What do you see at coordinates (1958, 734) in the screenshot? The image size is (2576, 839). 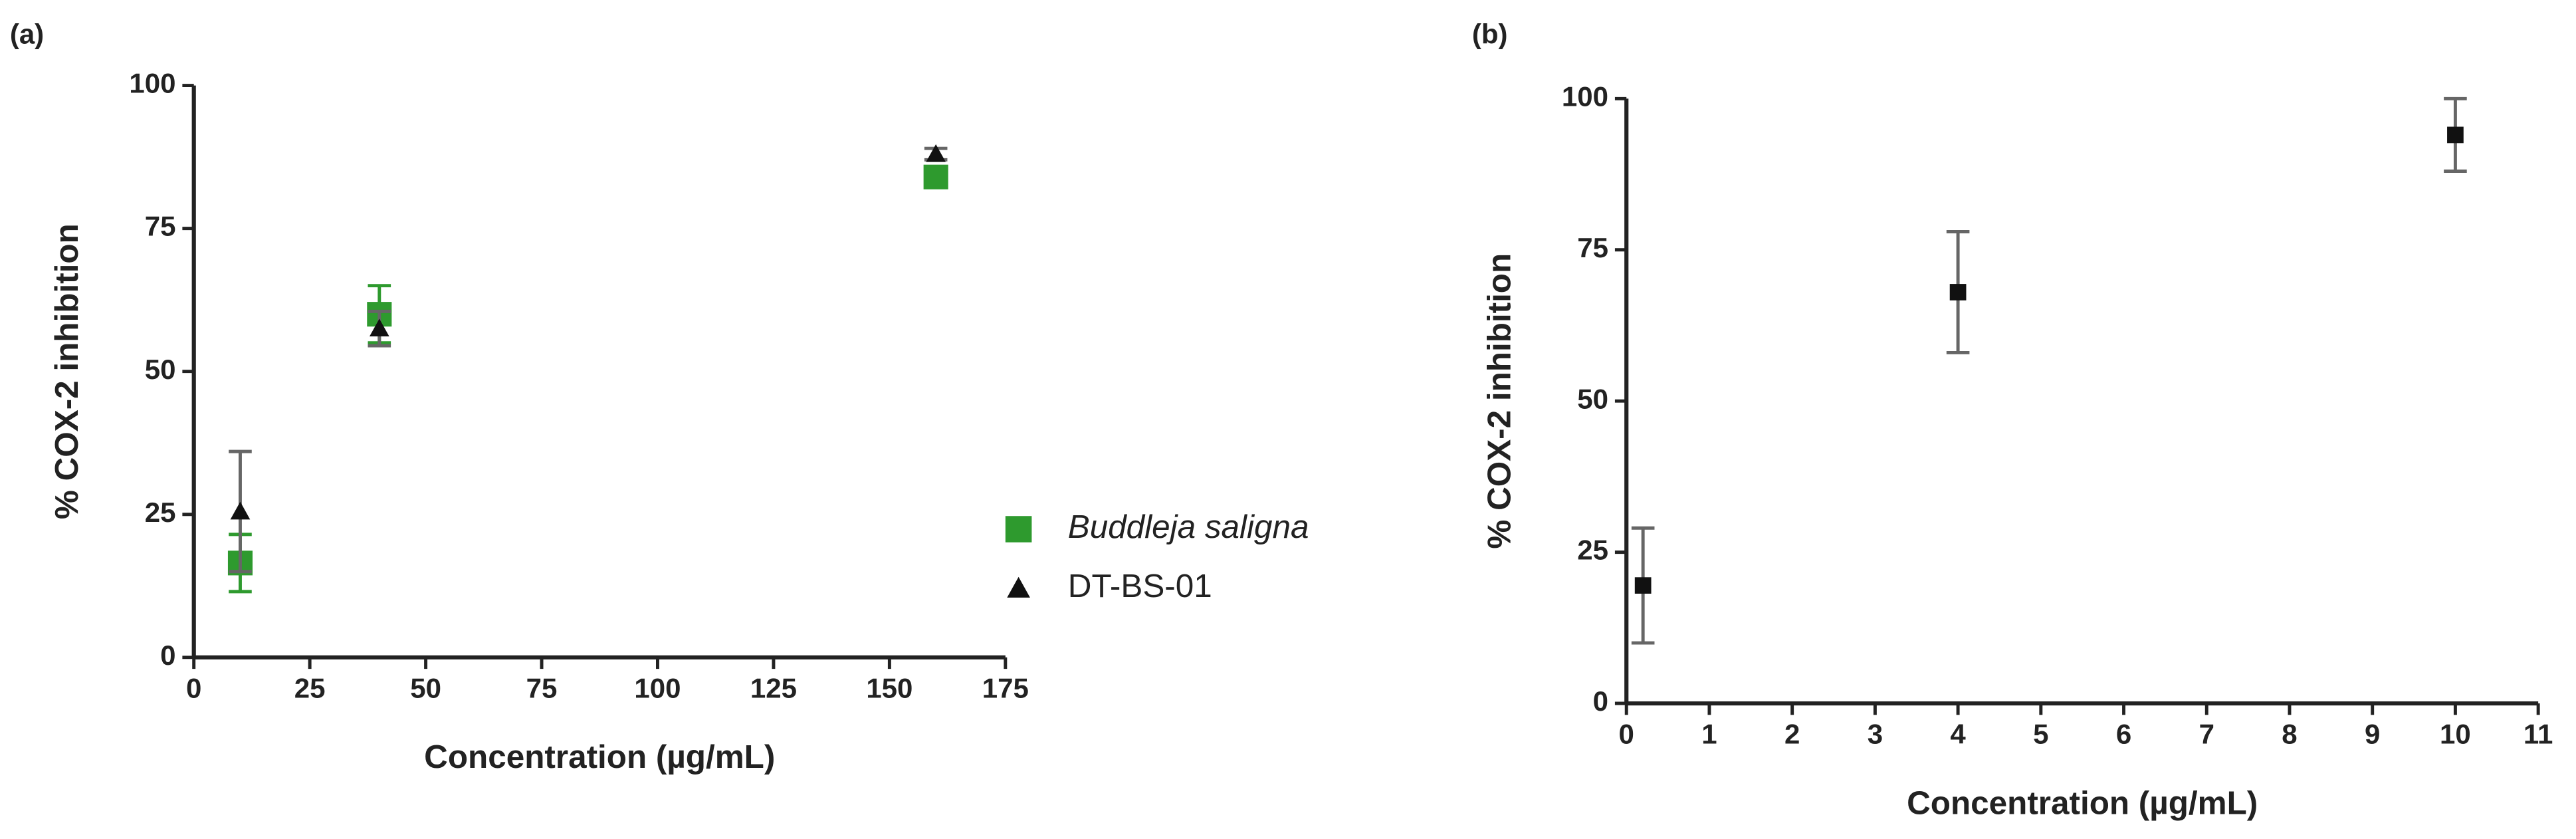 I see `x-tick-label: 4` at bounding box center [1958, 734].